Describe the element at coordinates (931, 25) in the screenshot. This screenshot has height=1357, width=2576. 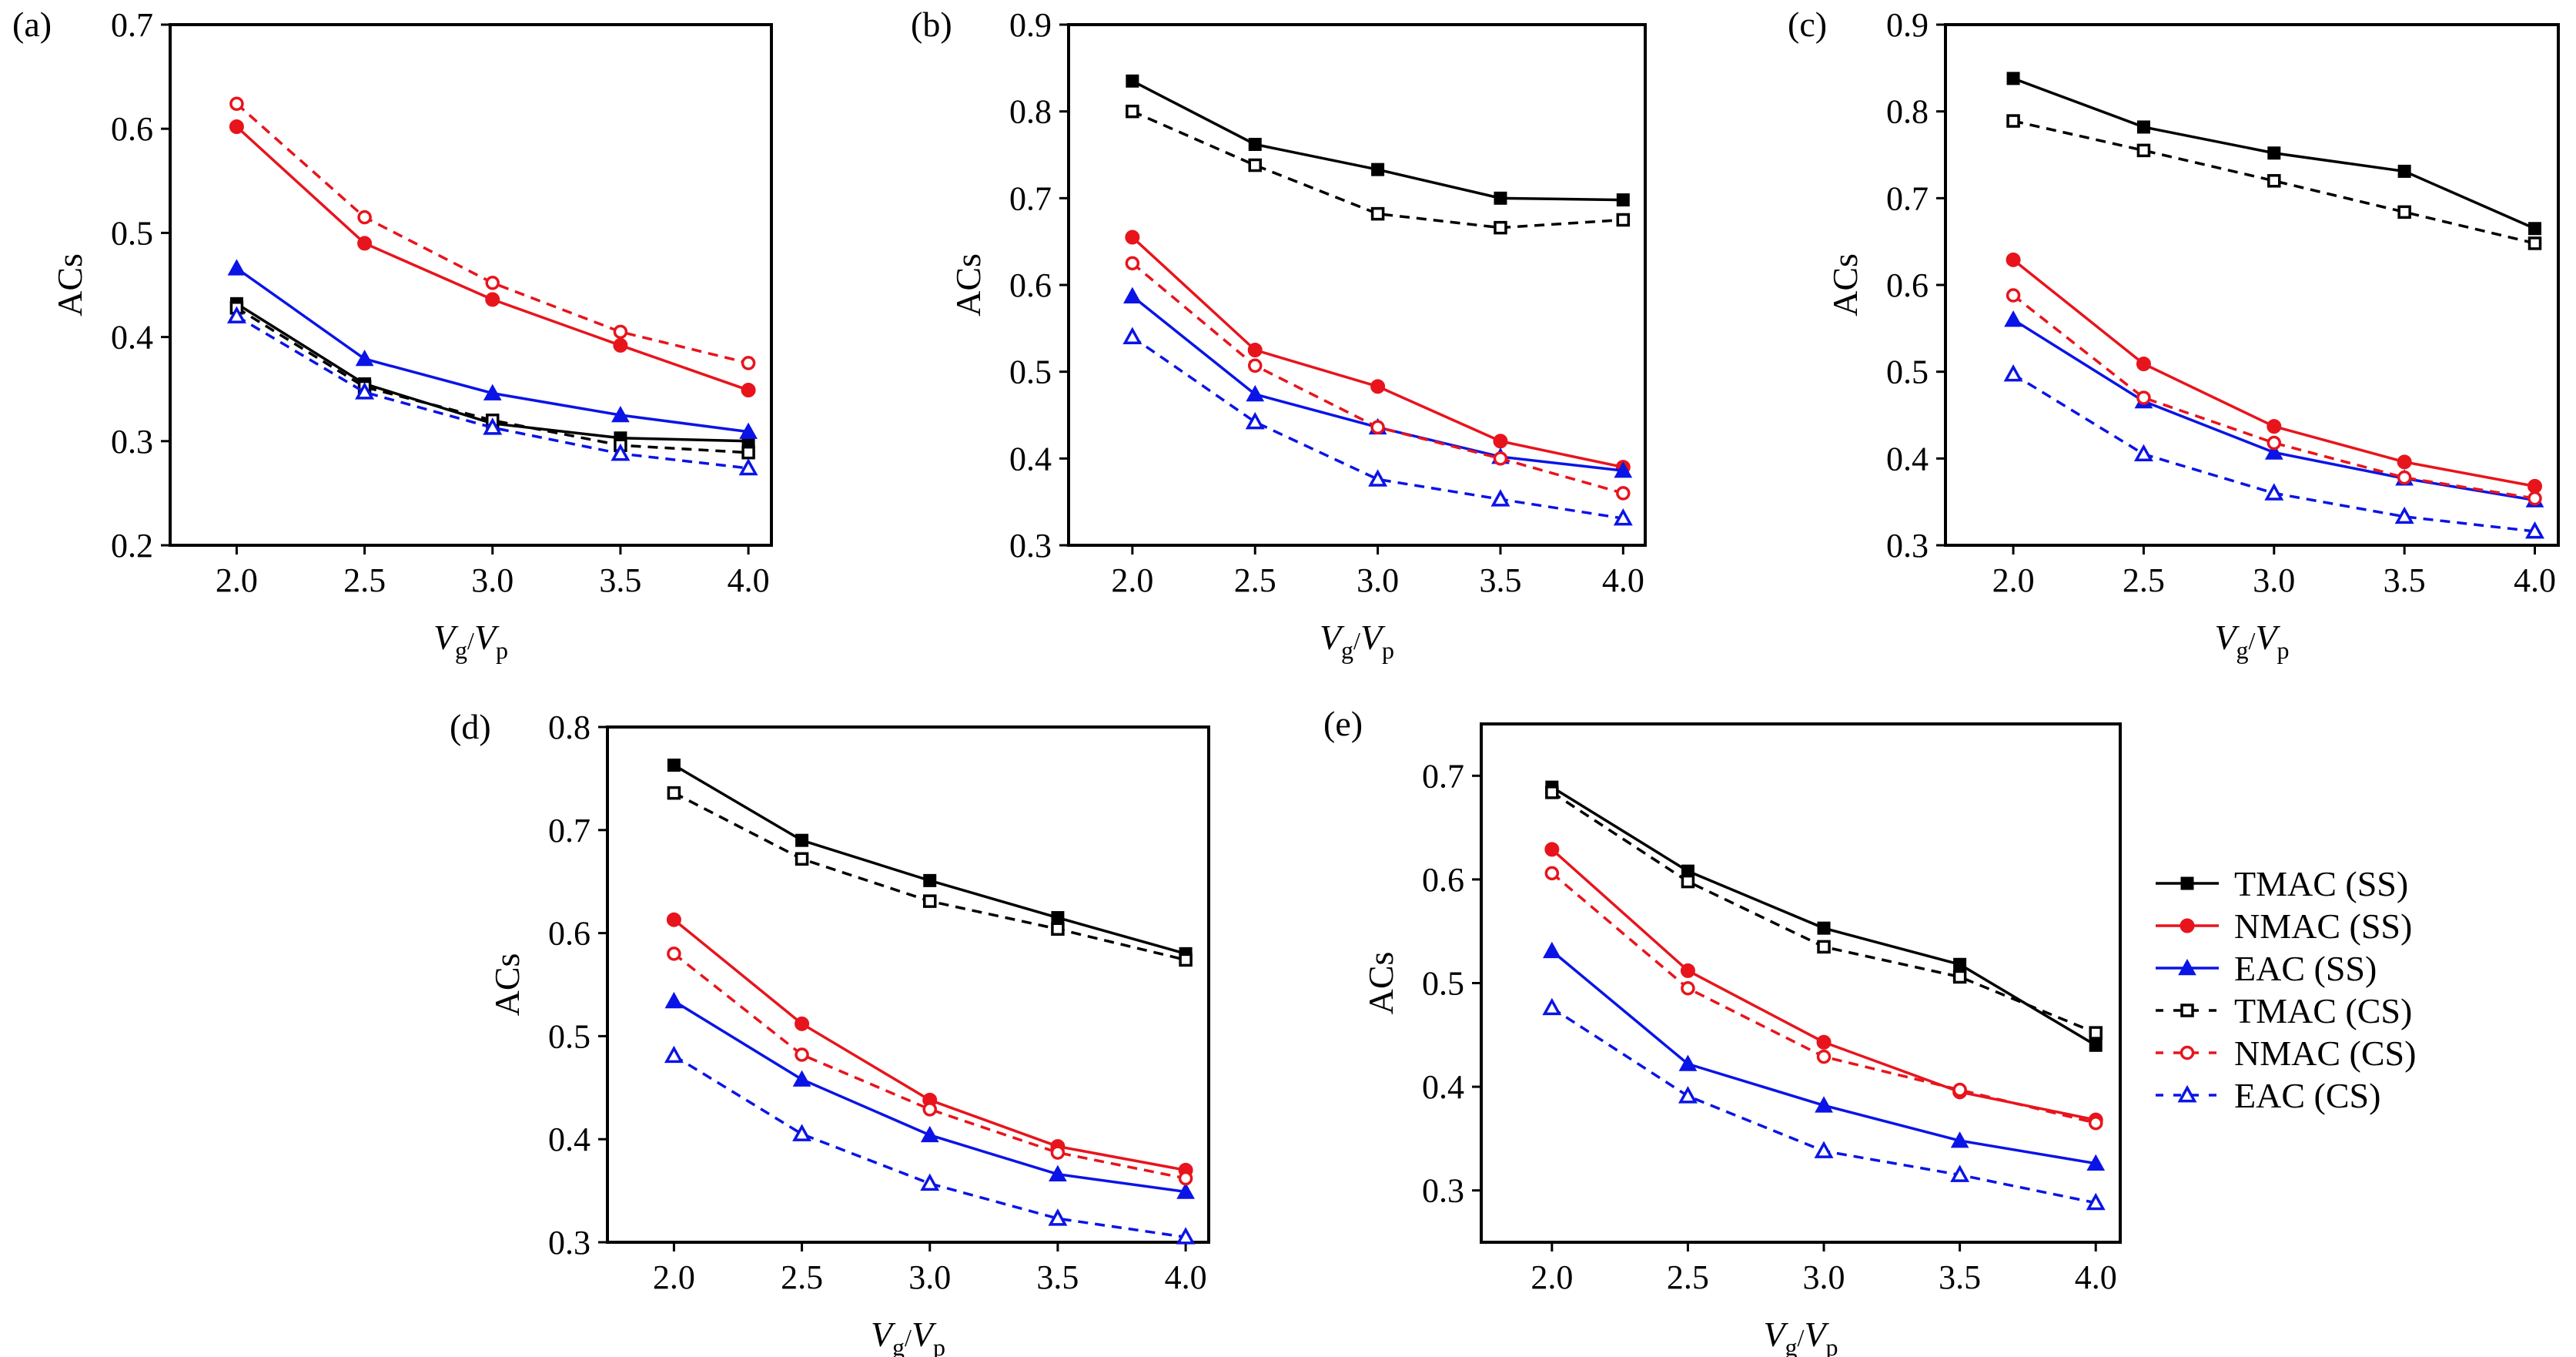
I see `panel-label: (b)` at that location.